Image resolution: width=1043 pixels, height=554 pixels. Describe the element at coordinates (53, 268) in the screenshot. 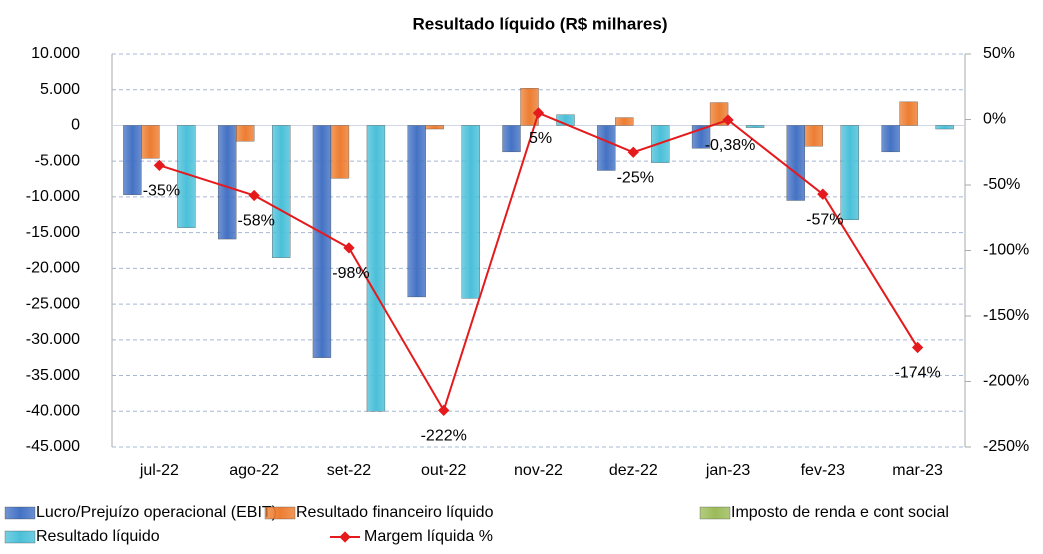

I see `y-tick-label: -20.000` at that location.